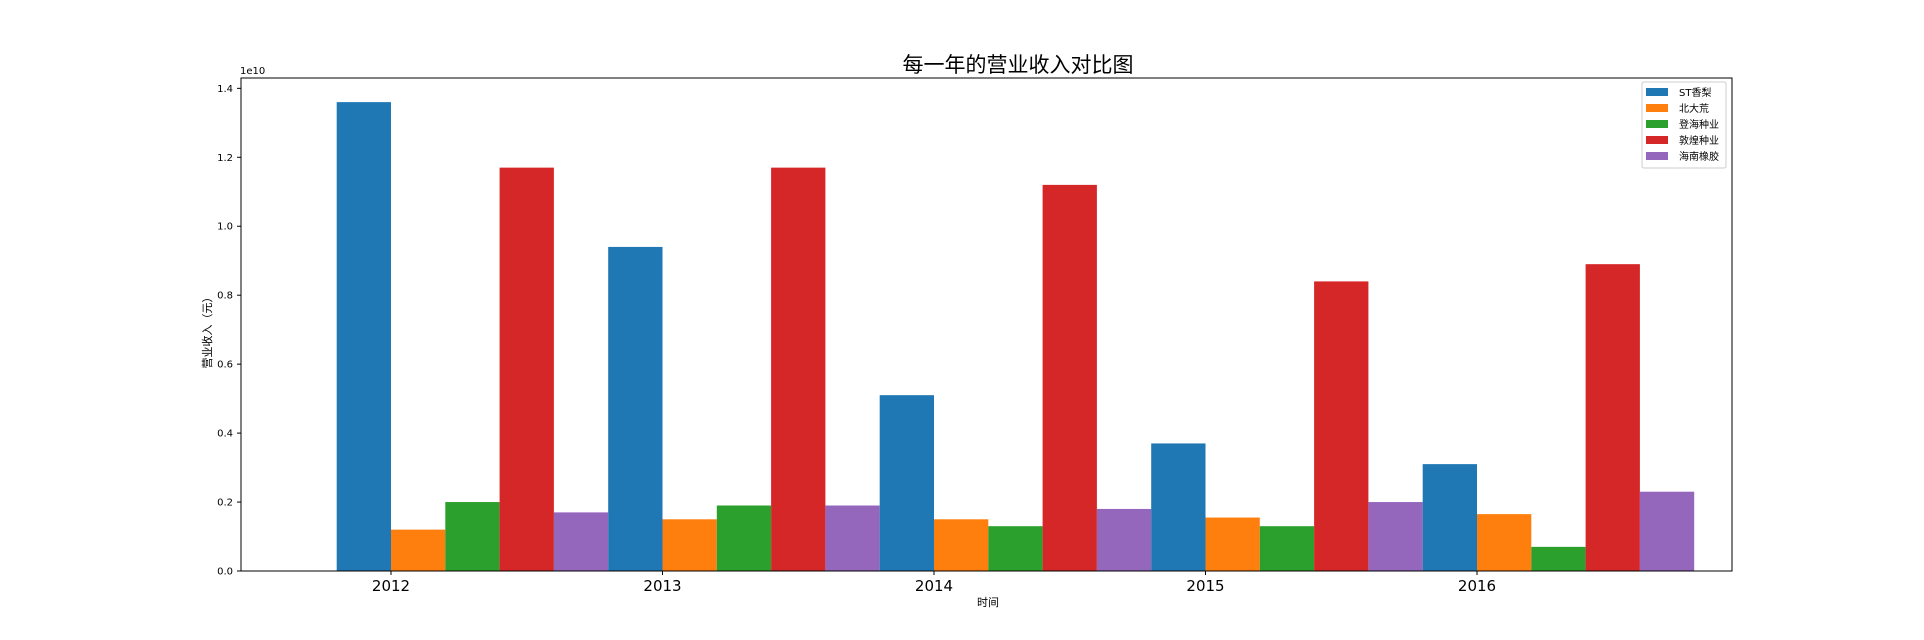 This screenshot has height=640, width=1924. Describe the element at coordinates (1699, 156) in the screenshot. I see `legend-label: 海南橡胶` at that location.